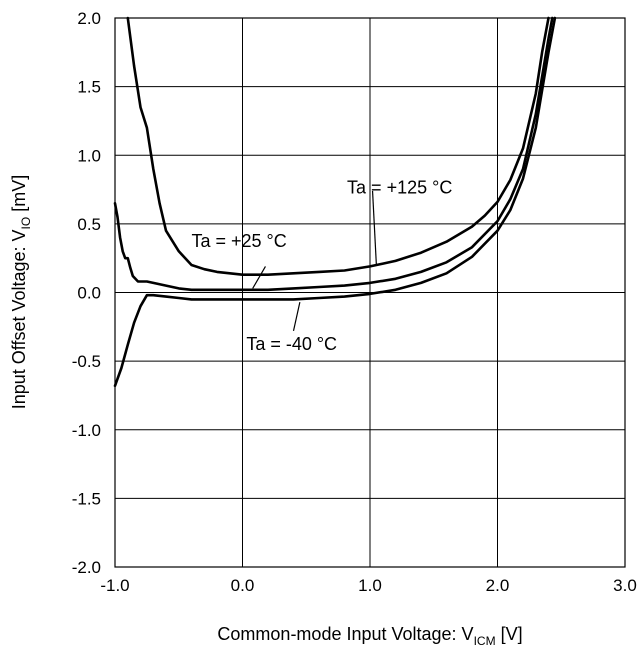 This screenshot has width=641, height=651. Describe the element at coordinates (89, 87) in the screenshot. I see `y-tick-label: 1.5` at that location.